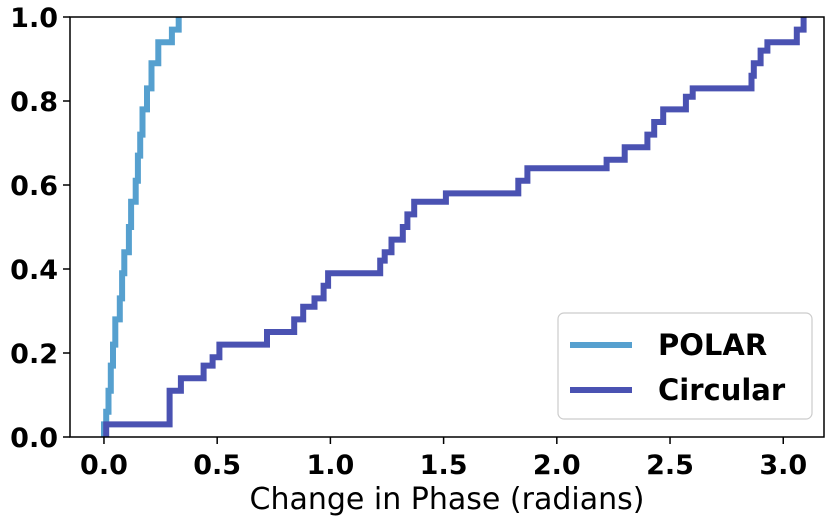  What do you see at coordinates (722, 390) in the screenshot?
I see `legend-label-circular: Circular` at bounding box center [722, 390].